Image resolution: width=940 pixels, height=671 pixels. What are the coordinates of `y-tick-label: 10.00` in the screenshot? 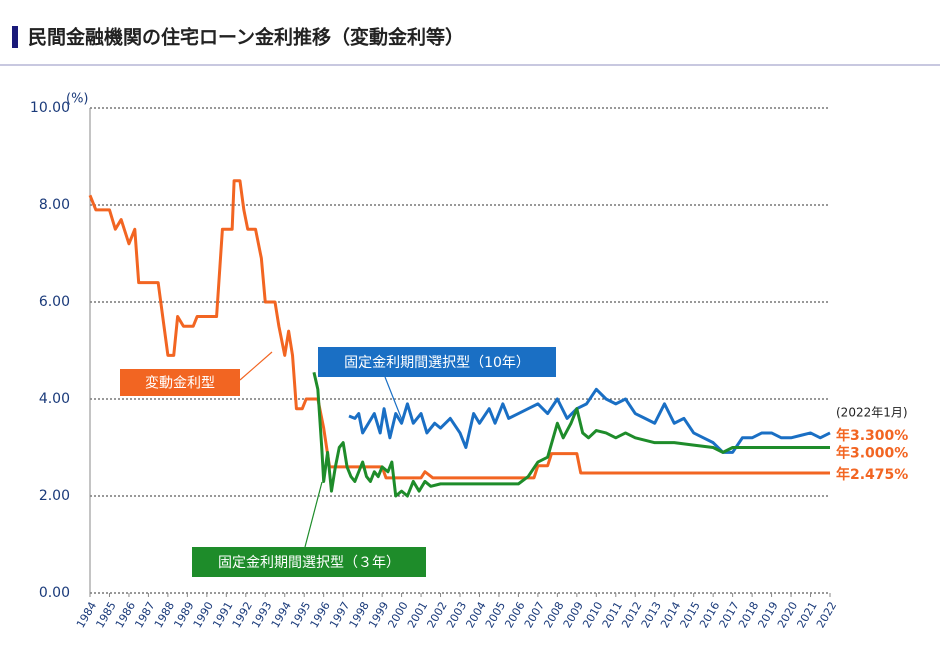 It's located at (50, 108).